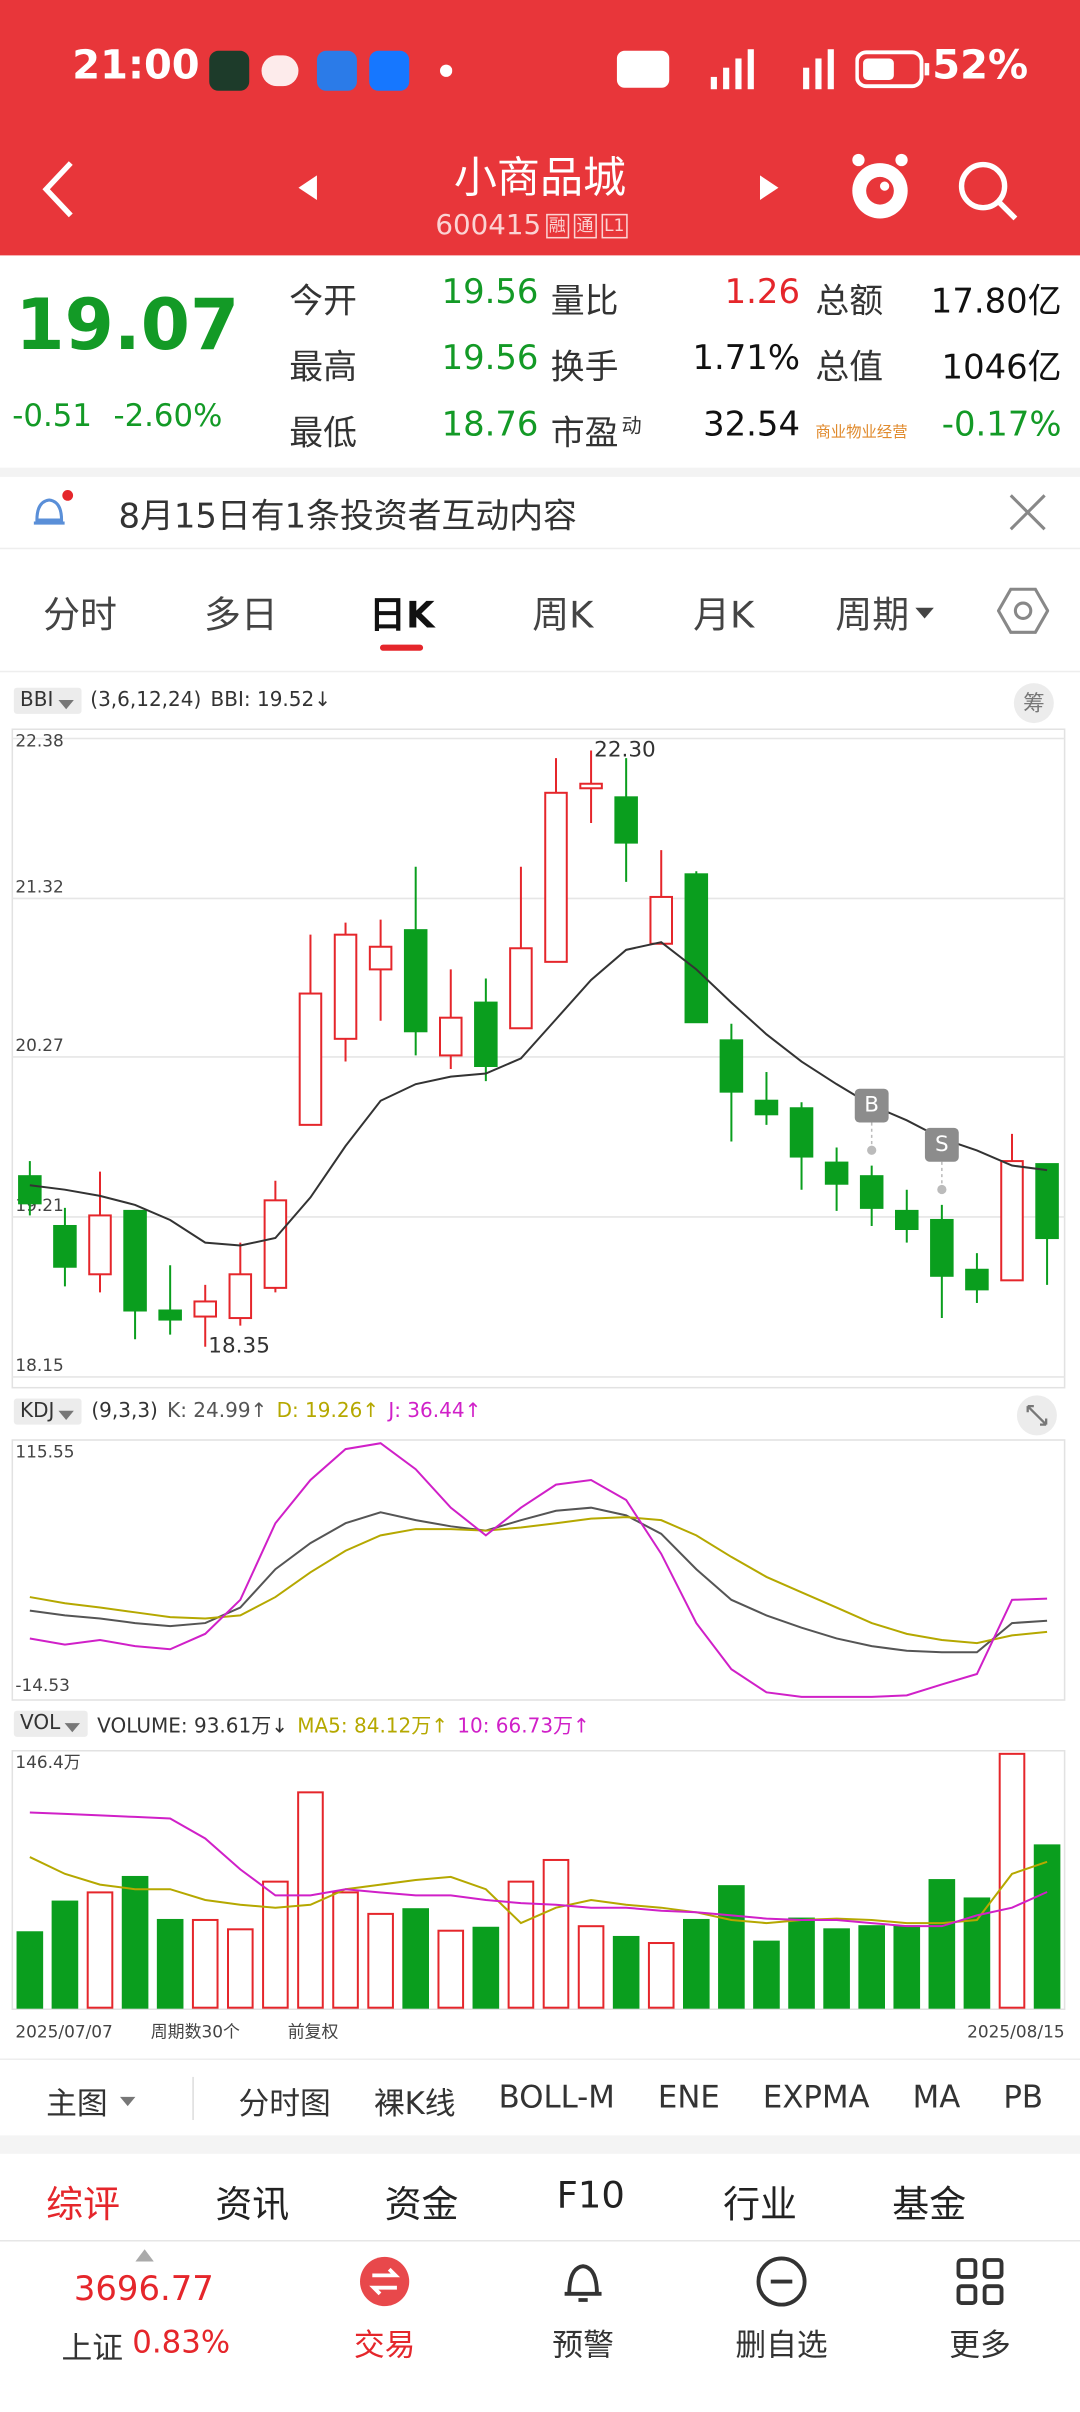 This screenshot has height=2412, width=1080. What do you see at coordinates (1023, 611) in the screenshot?
I see `settings-icon` at bounding box center [1023, 611].